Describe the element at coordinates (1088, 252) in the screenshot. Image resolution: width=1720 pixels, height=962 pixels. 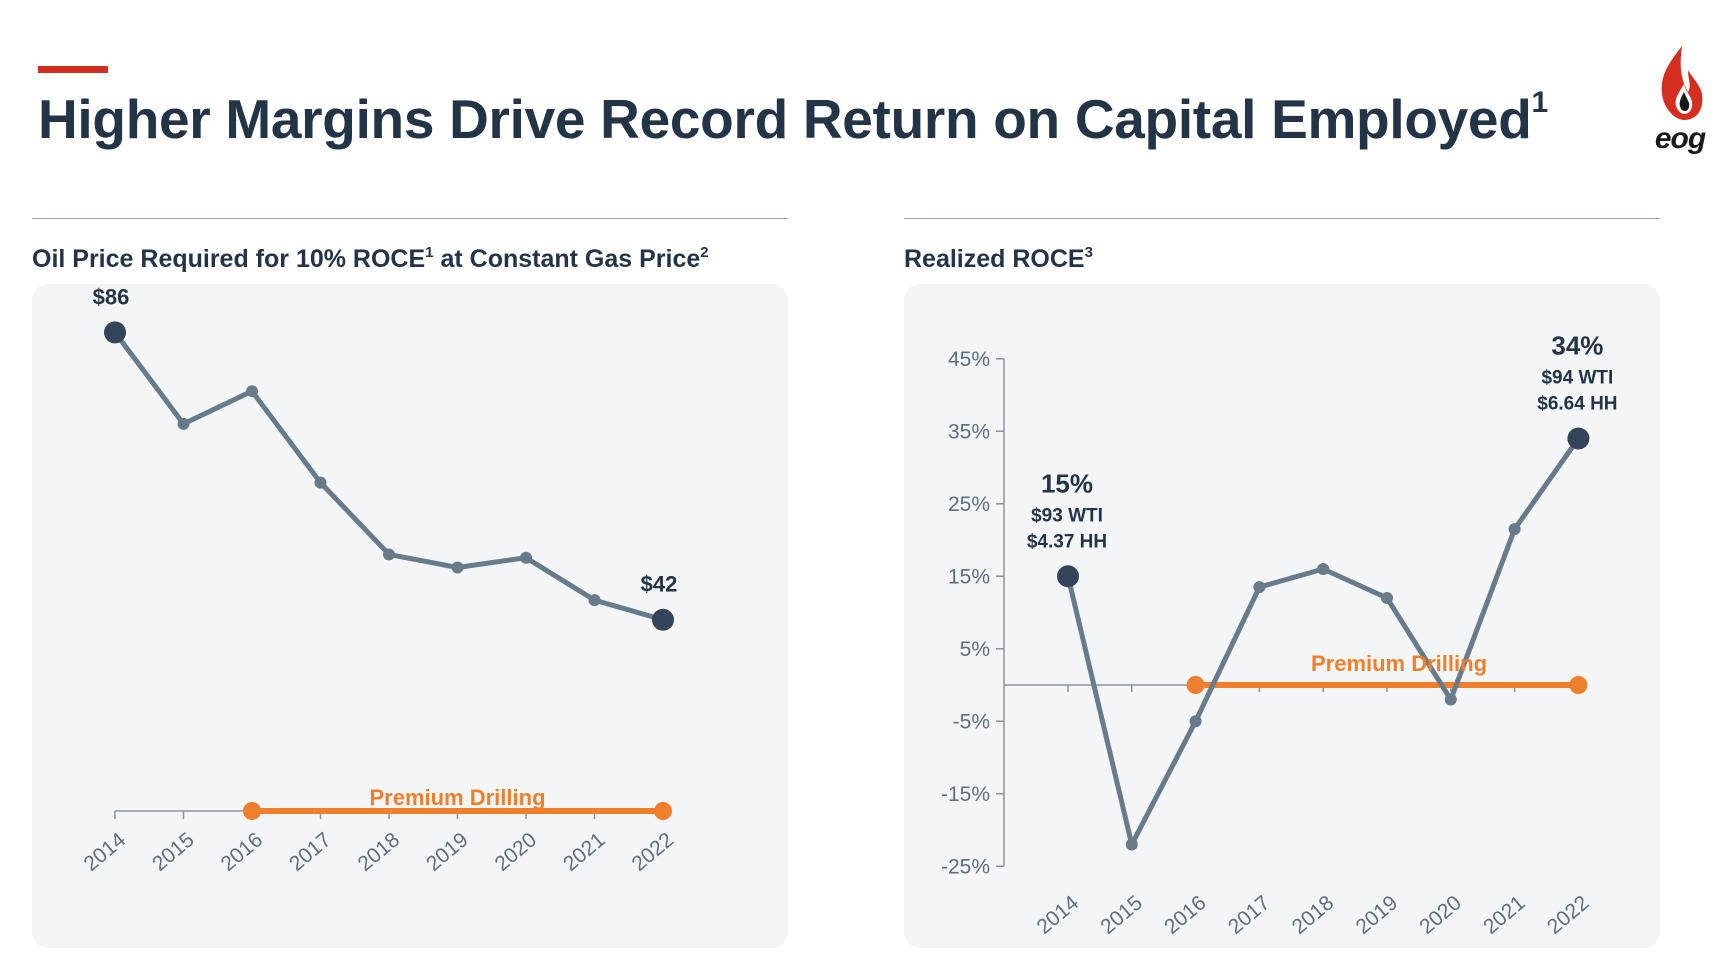
I see `right-chart-title-sup: 3` at that location.